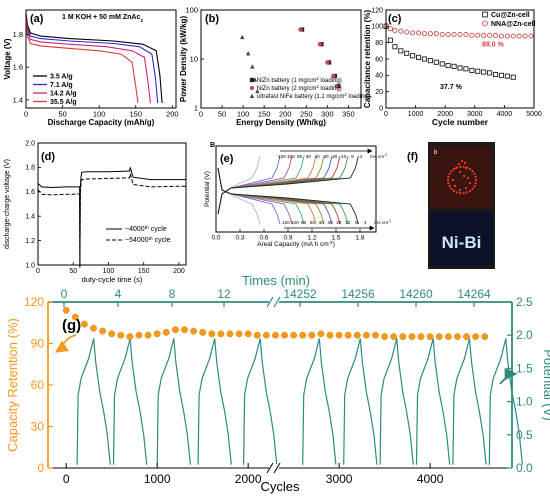  Describe the element at coordinates (212, 19) in the screenshot. I see `panel-label: (b)` at that location.